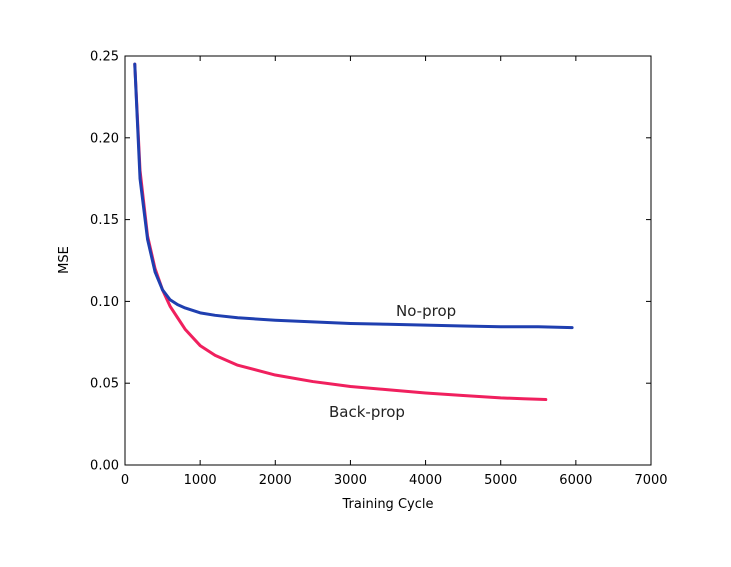  I want to click on x-tick-label: 2000, so click(275, 480).